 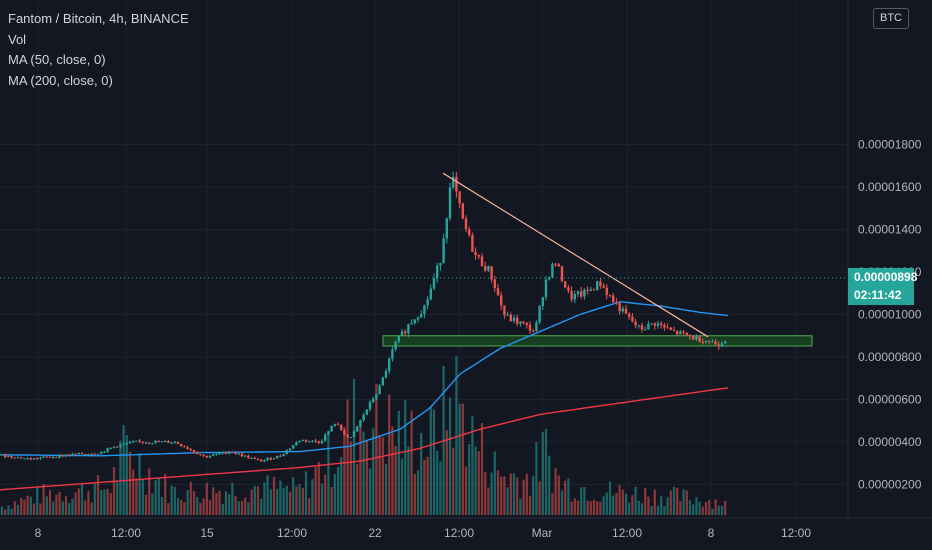 What do you see at coordinates (890, 485) in the screenshot?
I see `price-tick-label: 0.00000200` at bounding box center [890, 485].